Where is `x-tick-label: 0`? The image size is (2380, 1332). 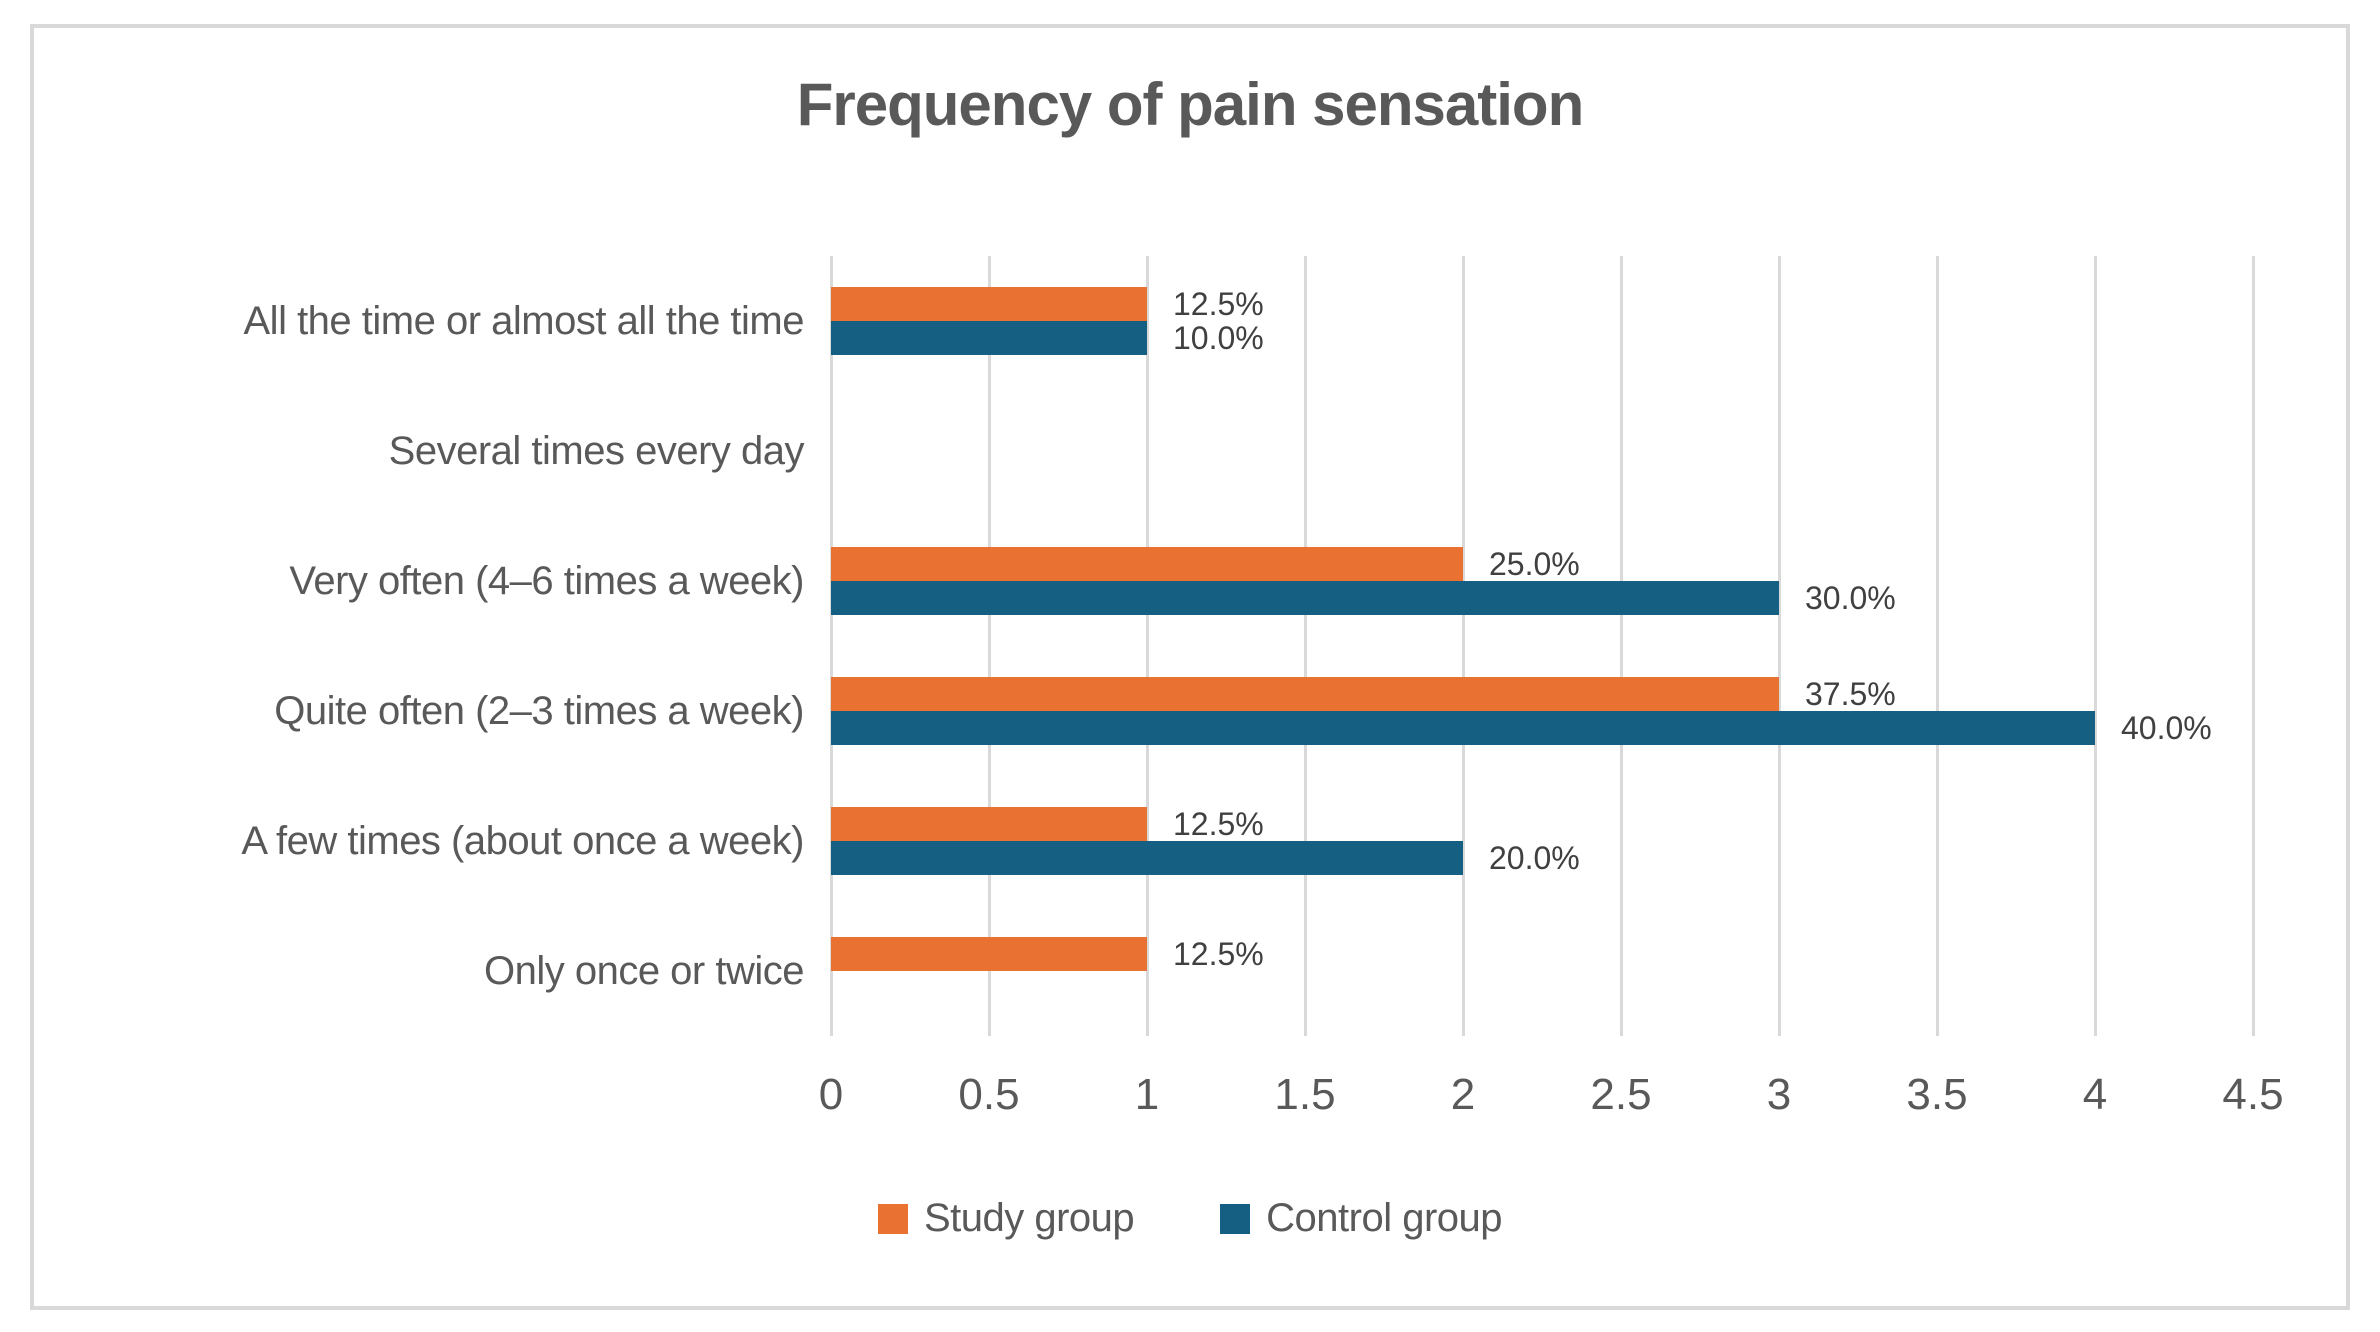 x-tick-label: 0 is located at coordinates (831, 1094).